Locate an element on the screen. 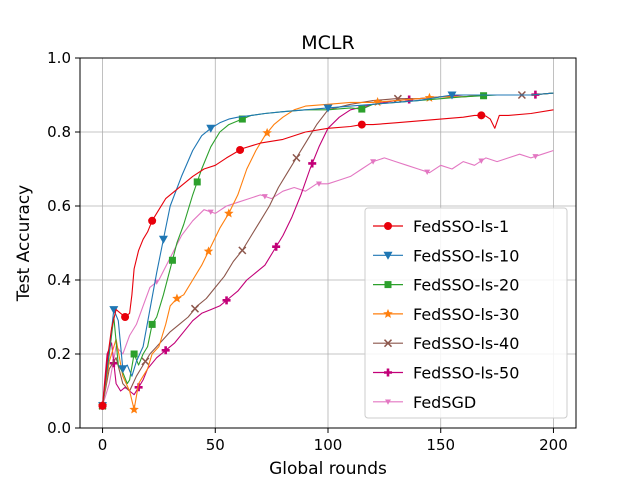 The width and height of the screenshot is (640, 480). y-axis-label: Test Accuracy is located at coordinates (24, 244).